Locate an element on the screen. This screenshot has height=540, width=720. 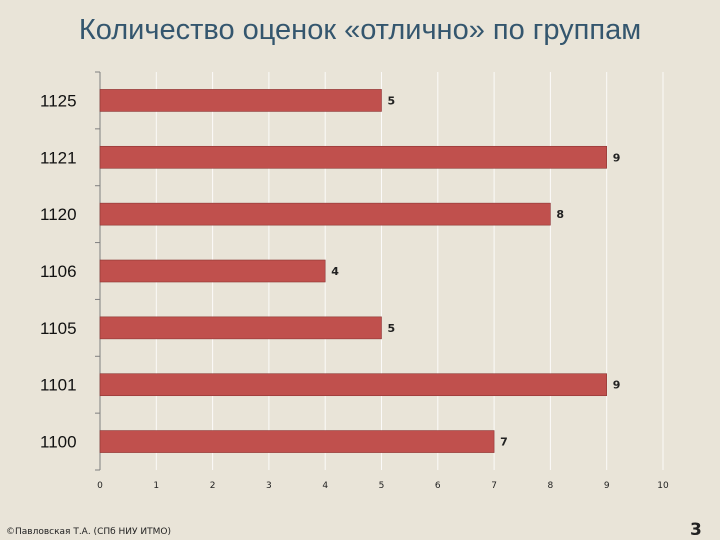
category-label: 1106 is located at coordinates (58, 271).